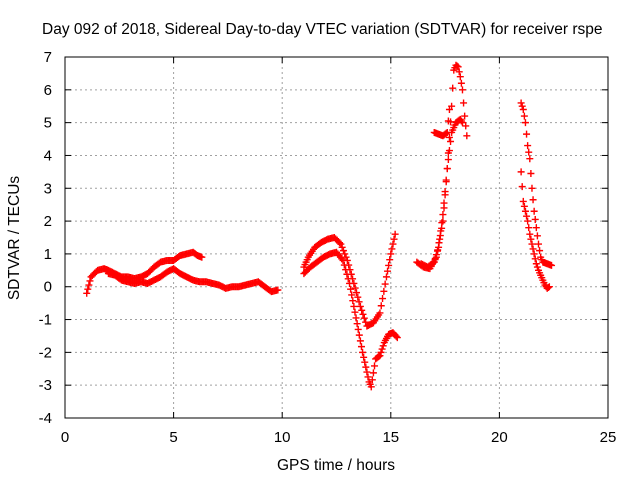 The height and width of the screenshot is (480, 640). Describe the element at coordinates (48, 57) in the screenshot. I see `y-tick-label: 7` at that location.